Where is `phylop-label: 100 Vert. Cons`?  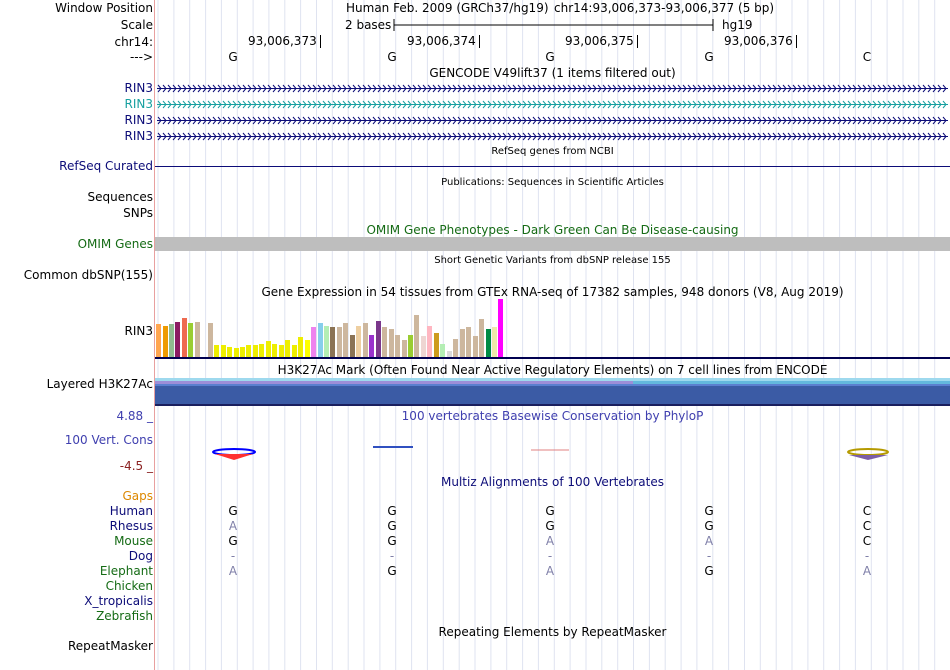 phylop-label: 100 Vert. Cons is located at coordinates (108, 440).